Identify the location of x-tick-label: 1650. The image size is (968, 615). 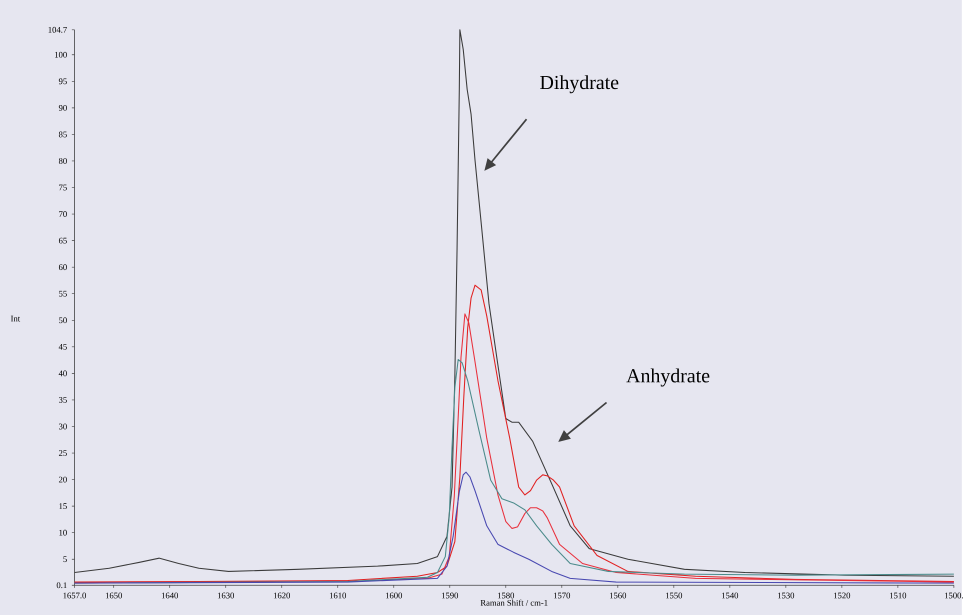
(114, 595).